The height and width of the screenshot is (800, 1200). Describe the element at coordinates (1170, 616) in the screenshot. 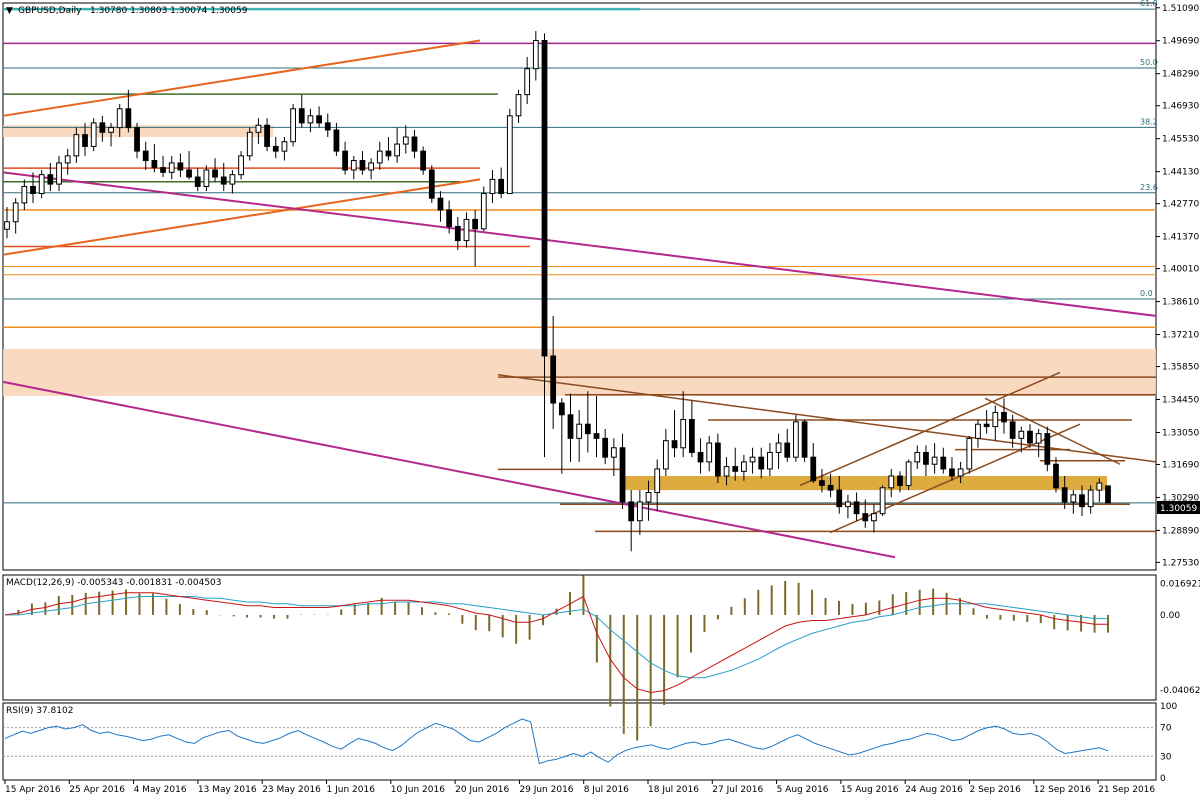

I see `macd-tick-label: 0.00` at that location.